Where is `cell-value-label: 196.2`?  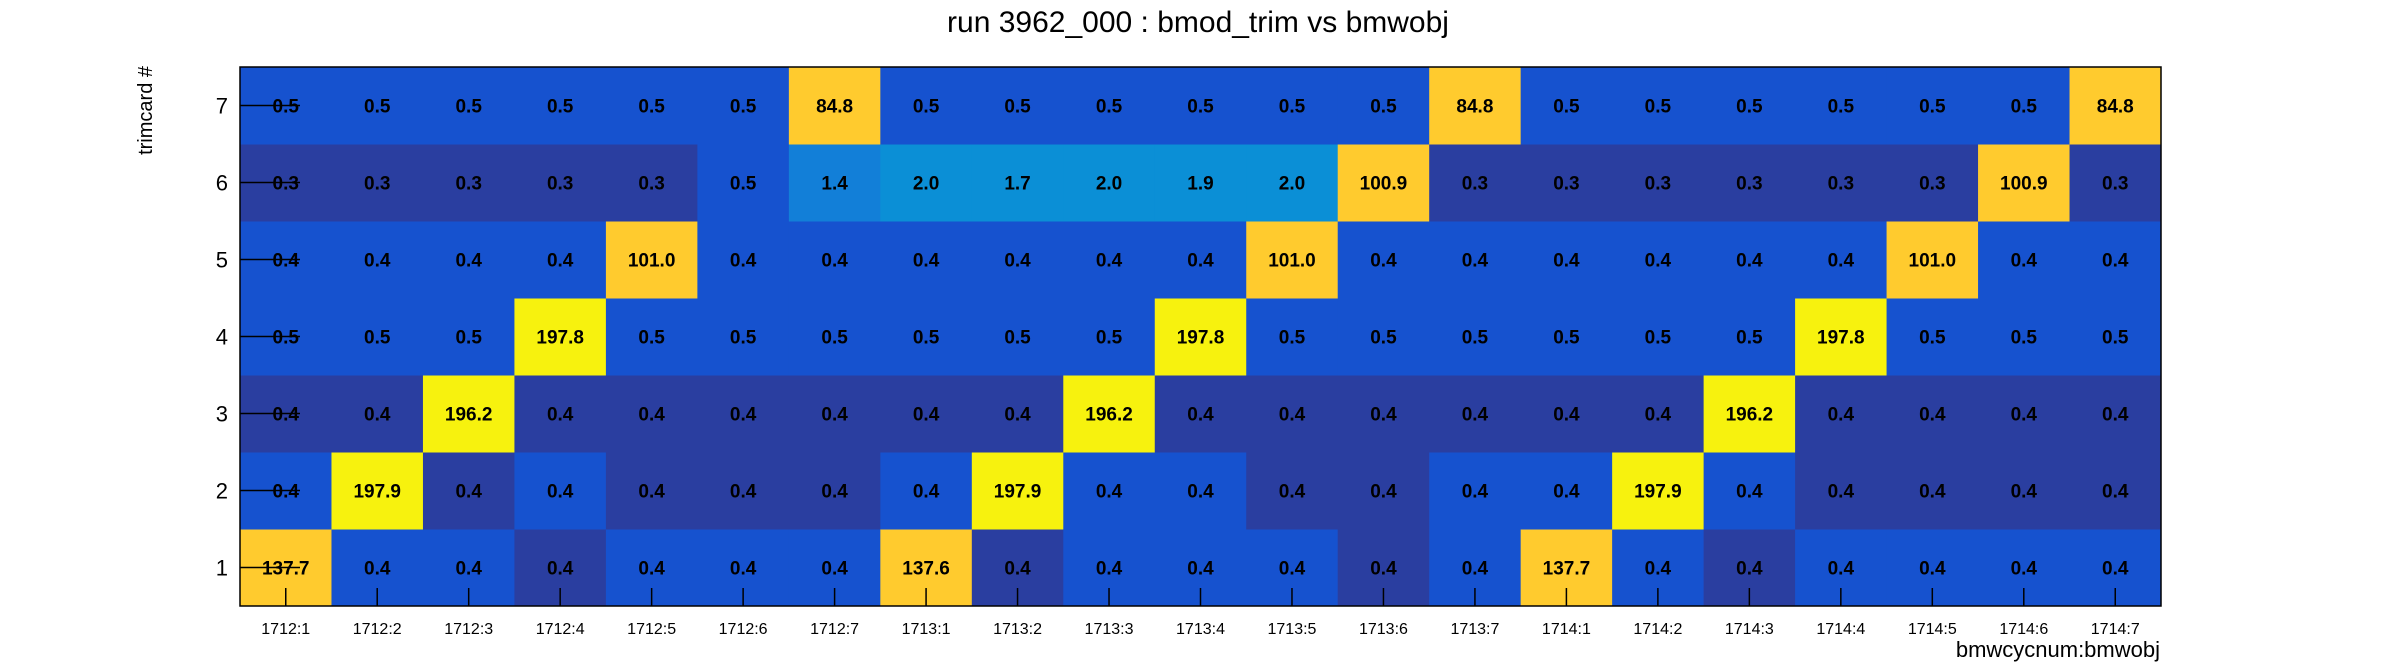
cell-value-label: 196.2 is located at coordinates (469, 415).